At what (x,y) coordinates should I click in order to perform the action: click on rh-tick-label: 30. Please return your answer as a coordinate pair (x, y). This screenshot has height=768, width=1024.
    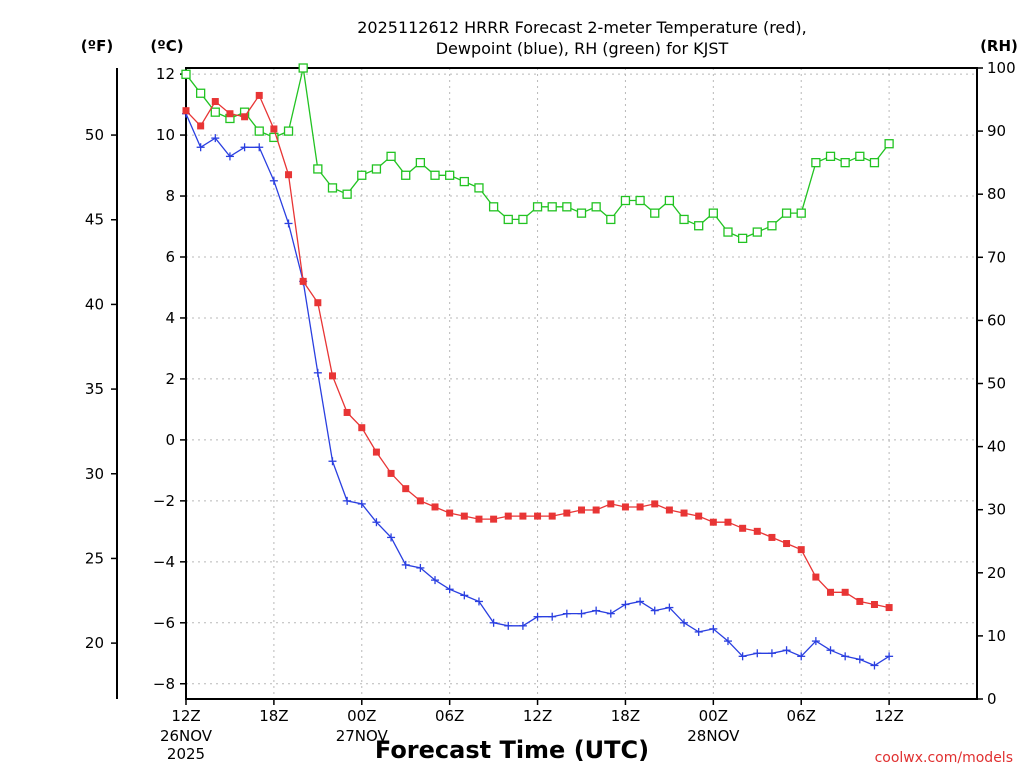
    Looking at the image, I should click on (996, 510).